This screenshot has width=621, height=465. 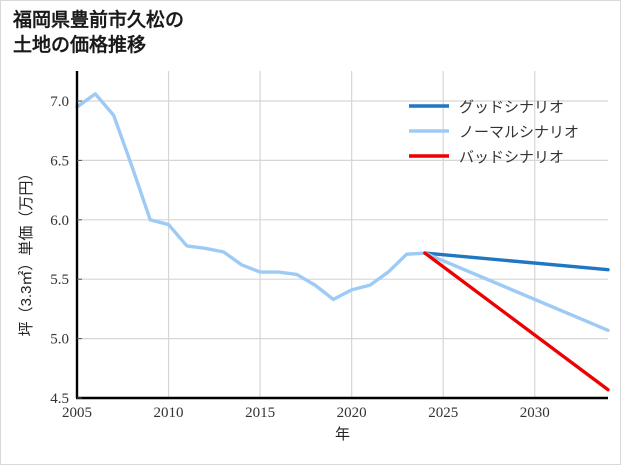 What do you see at coordinates (535, 413) in the screenshot?
I see `x-tick-label: 2030` at bounding box center [535, 413].